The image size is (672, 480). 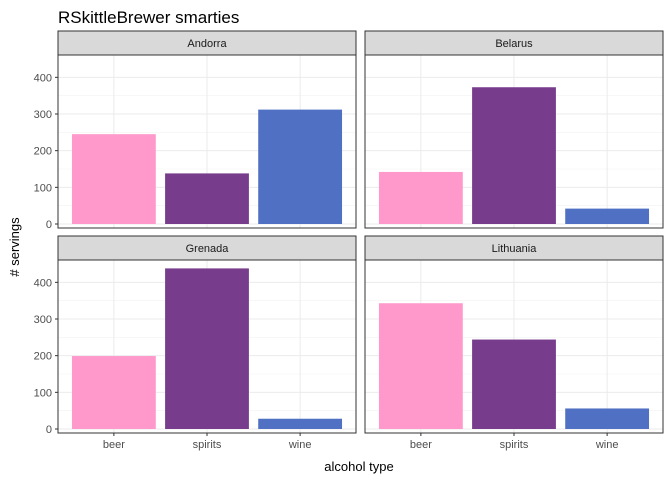 I want to click on facet-strip-label: Belarus, so click(x=514, y=44).